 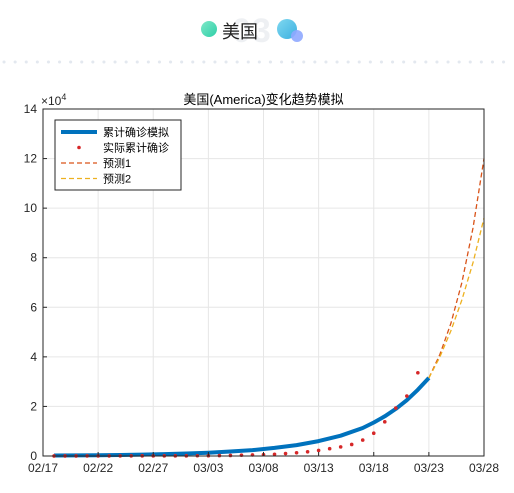 What do you see at coordinates (31, 208) in the screenshot?
I see `y-tick-label: 10` at bounding box center [31, 208].